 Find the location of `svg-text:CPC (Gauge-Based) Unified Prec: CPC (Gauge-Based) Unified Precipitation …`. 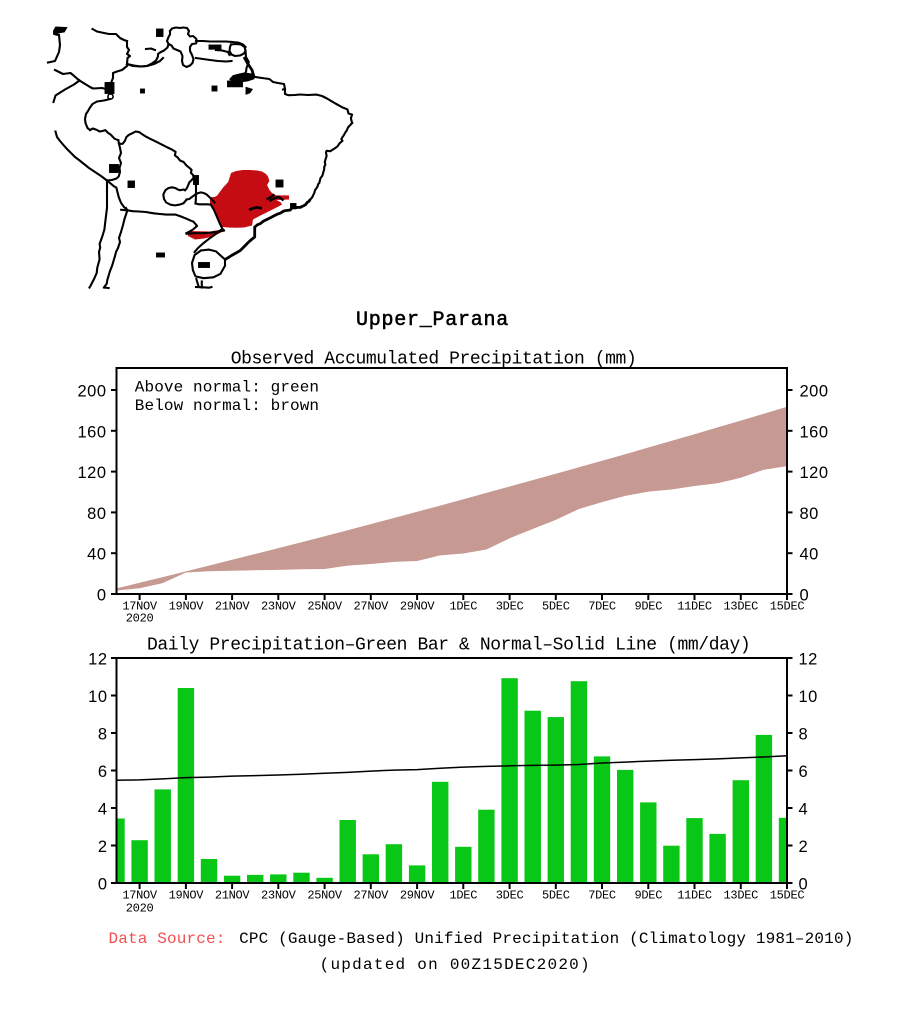

svg-text:CPC (Gauge-Based) Unified Prec: CPC (Gauge-Based) Unified Precipitation … is located at coordinates (546, 939).